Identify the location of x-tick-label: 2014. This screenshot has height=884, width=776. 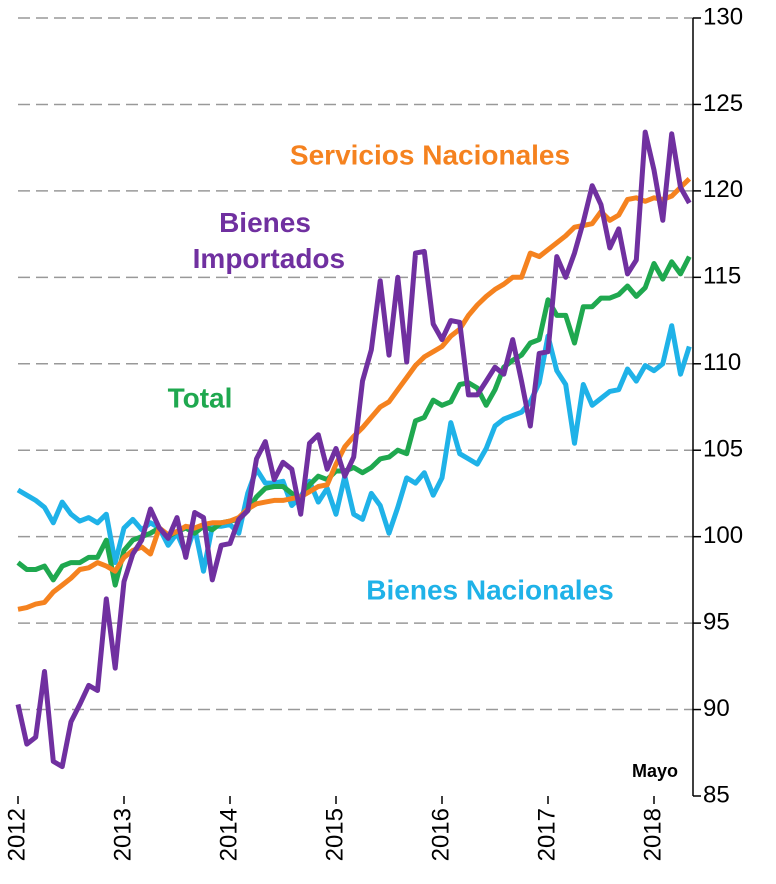
(228, 834).